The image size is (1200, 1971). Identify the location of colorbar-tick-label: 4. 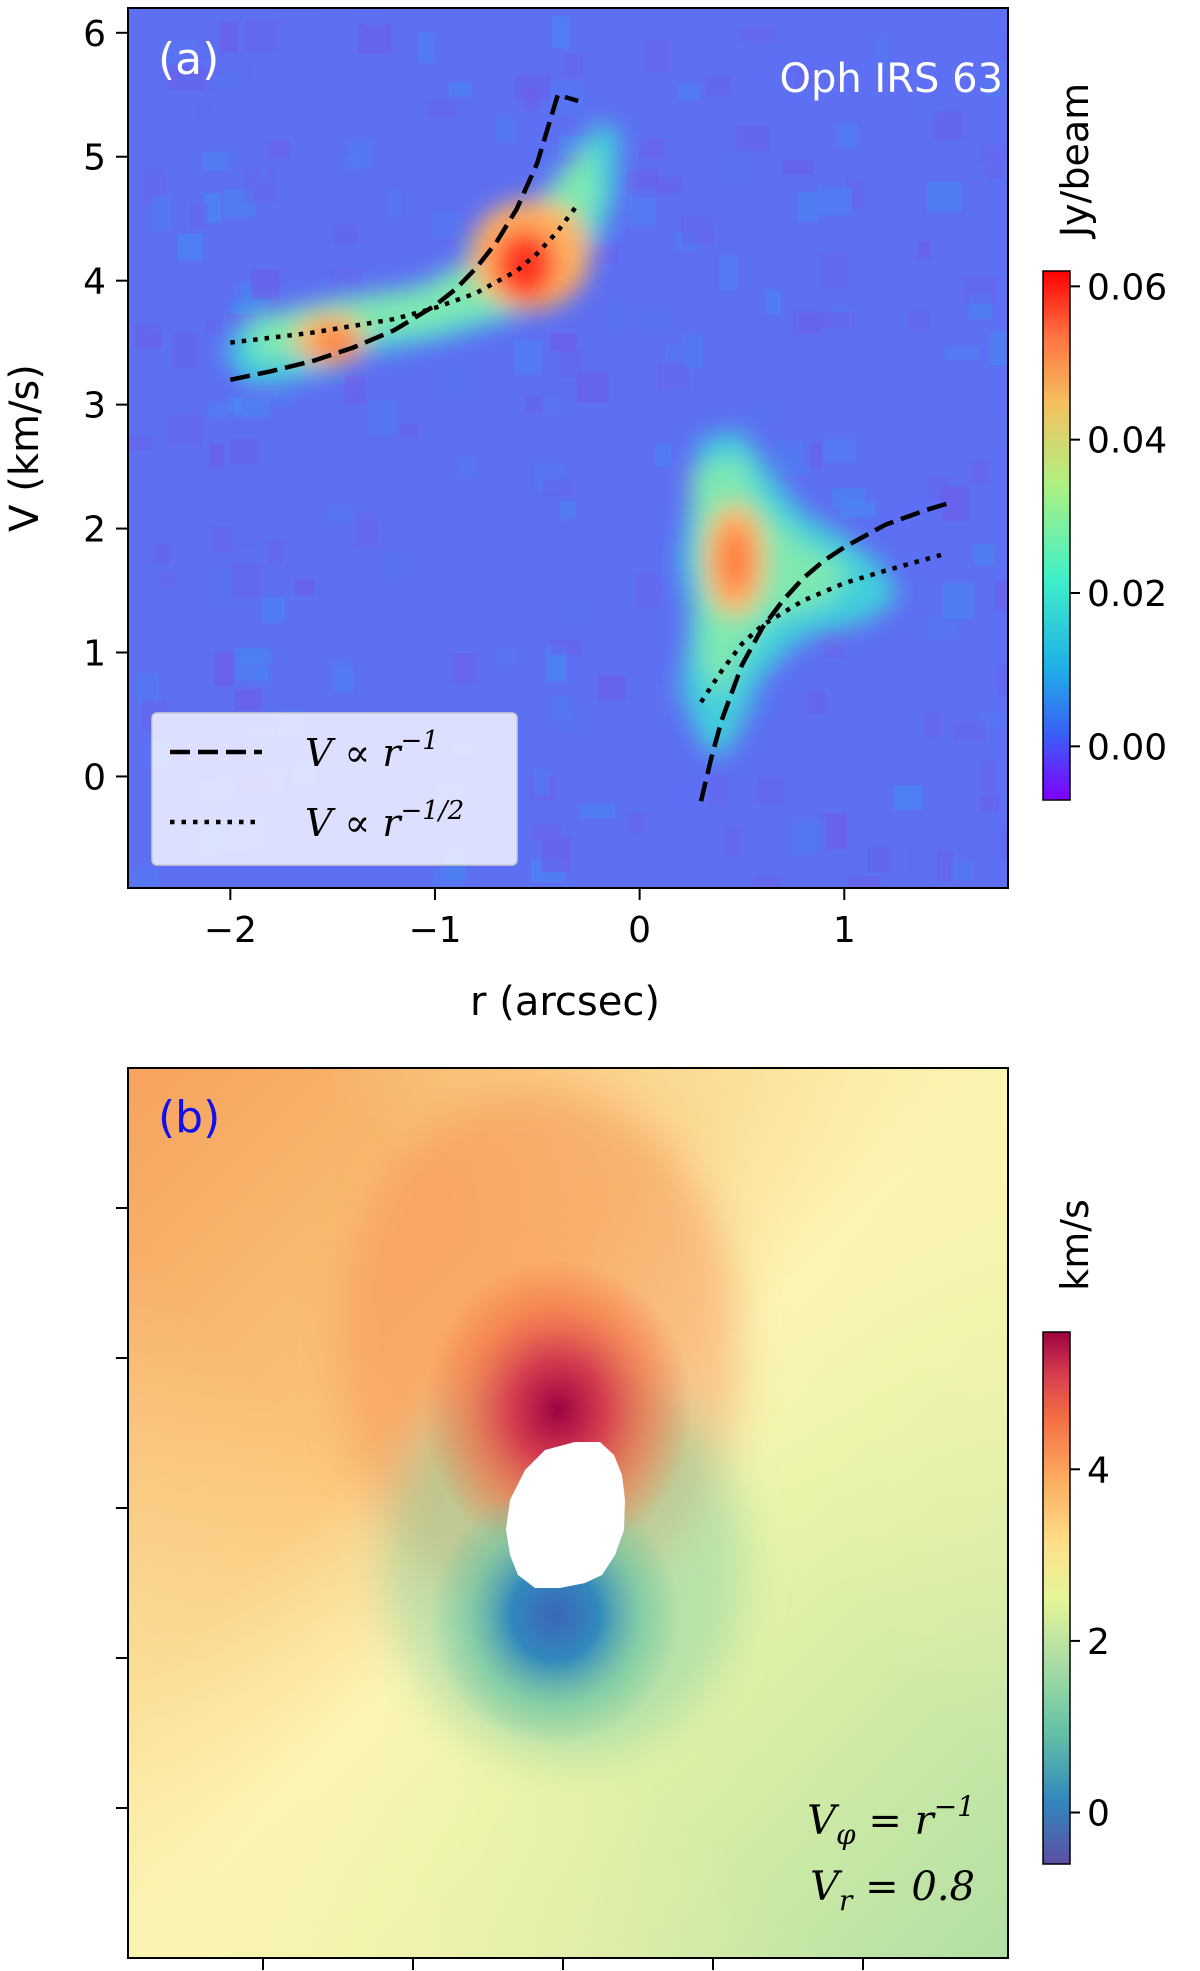
(1098, 1470).